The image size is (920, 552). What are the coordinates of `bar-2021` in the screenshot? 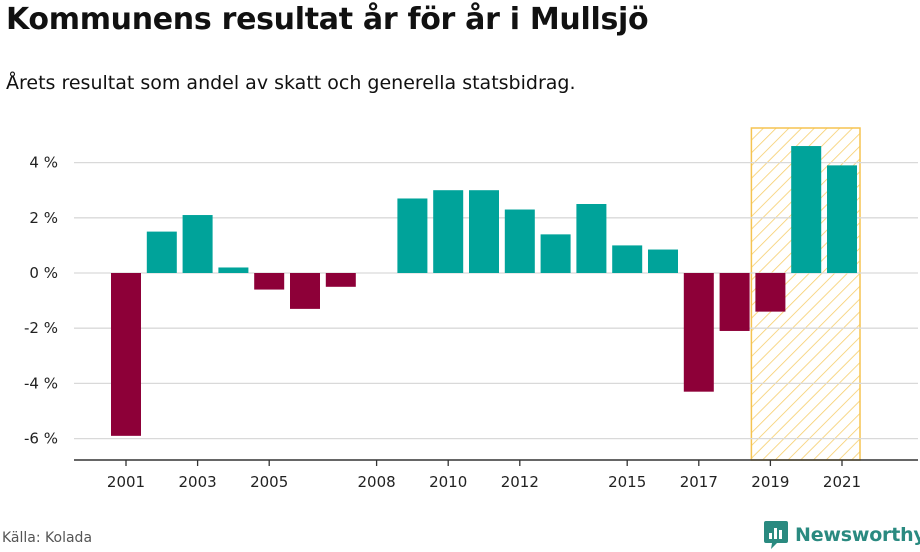 It's located at (842, 219).